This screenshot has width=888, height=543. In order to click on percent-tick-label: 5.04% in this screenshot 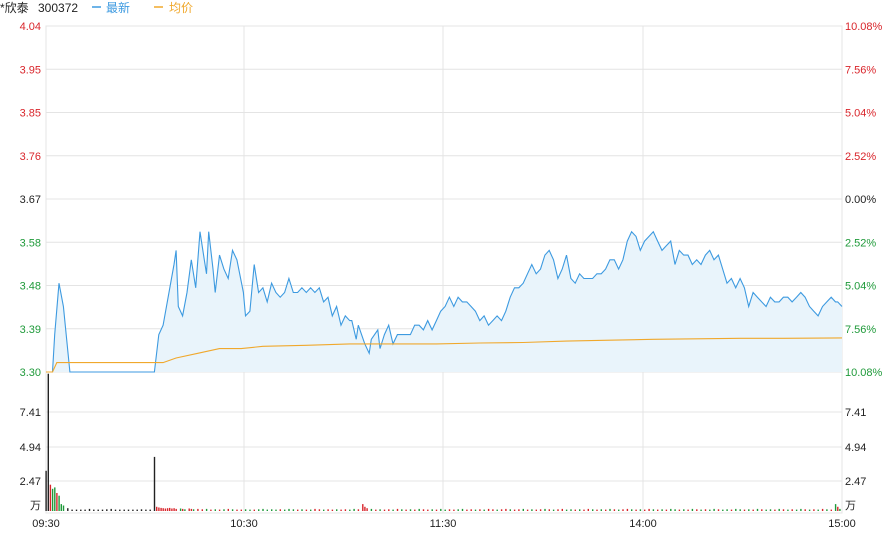, I will do `click(860, 114)`.